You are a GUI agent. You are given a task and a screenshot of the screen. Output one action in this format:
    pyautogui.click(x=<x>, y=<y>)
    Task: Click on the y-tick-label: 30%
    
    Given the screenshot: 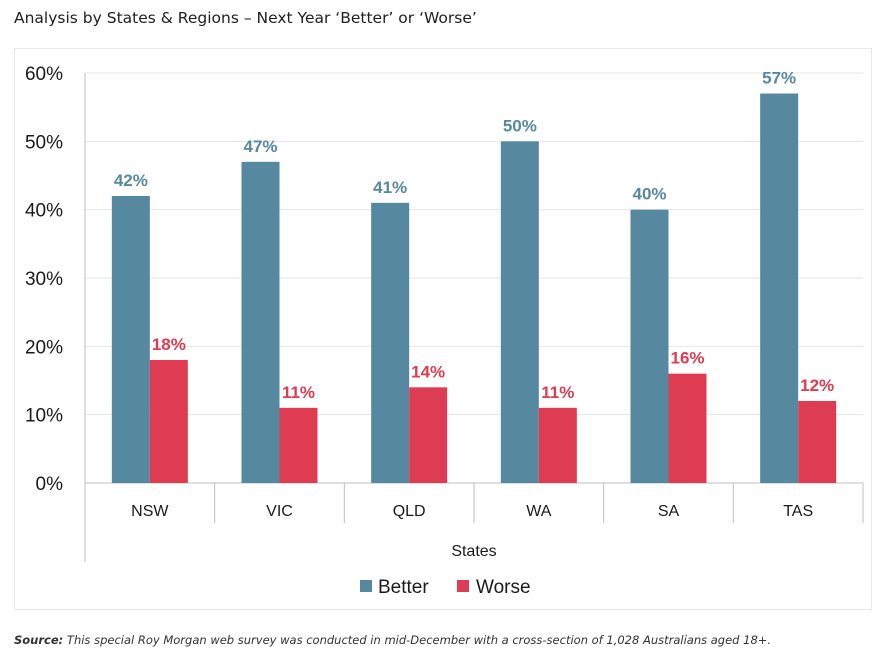 What is the action you would take?
    pyautogui.click(x=44, y=279)
    